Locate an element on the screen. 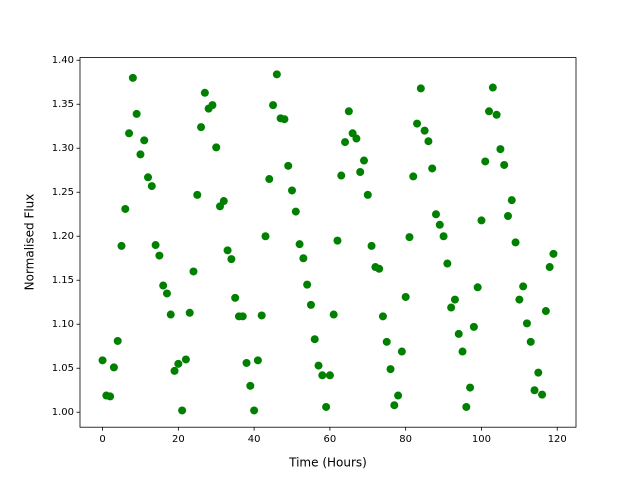  y-axis-label: Normalised Flux is located at coordinates (30, 242).